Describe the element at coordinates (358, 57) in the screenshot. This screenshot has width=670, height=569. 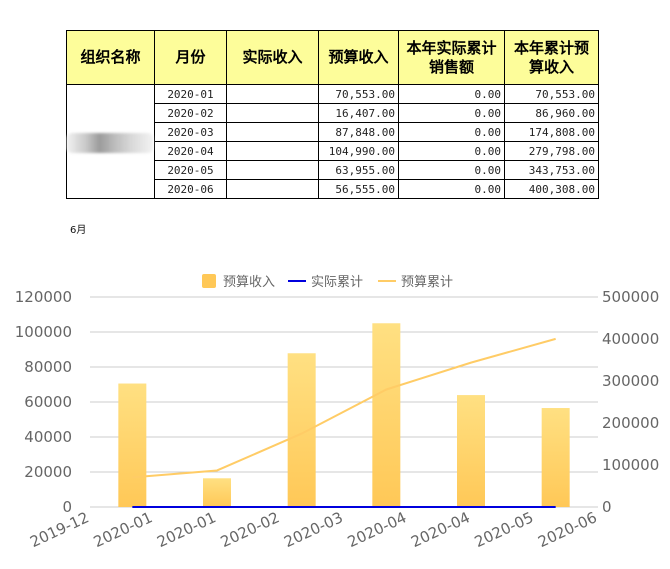
I see `header-budget-income: 预算收入` at that location.